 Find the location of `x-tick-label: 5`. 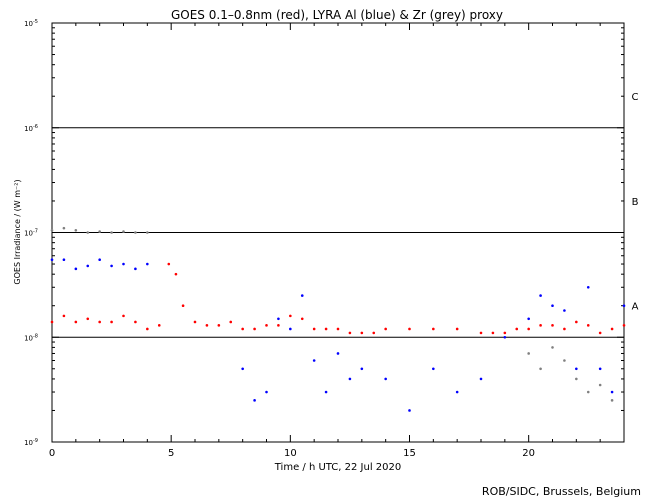

x-tick-label: 5 is located at coordinates (171, 453).